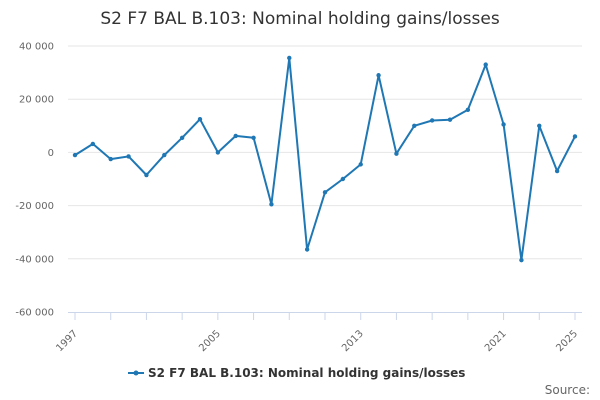 This screenshot has width=600, height=400. Describe the element at coordinates (353, 341) in the screenshot. I see `x-tick-label: 2013` at that location.